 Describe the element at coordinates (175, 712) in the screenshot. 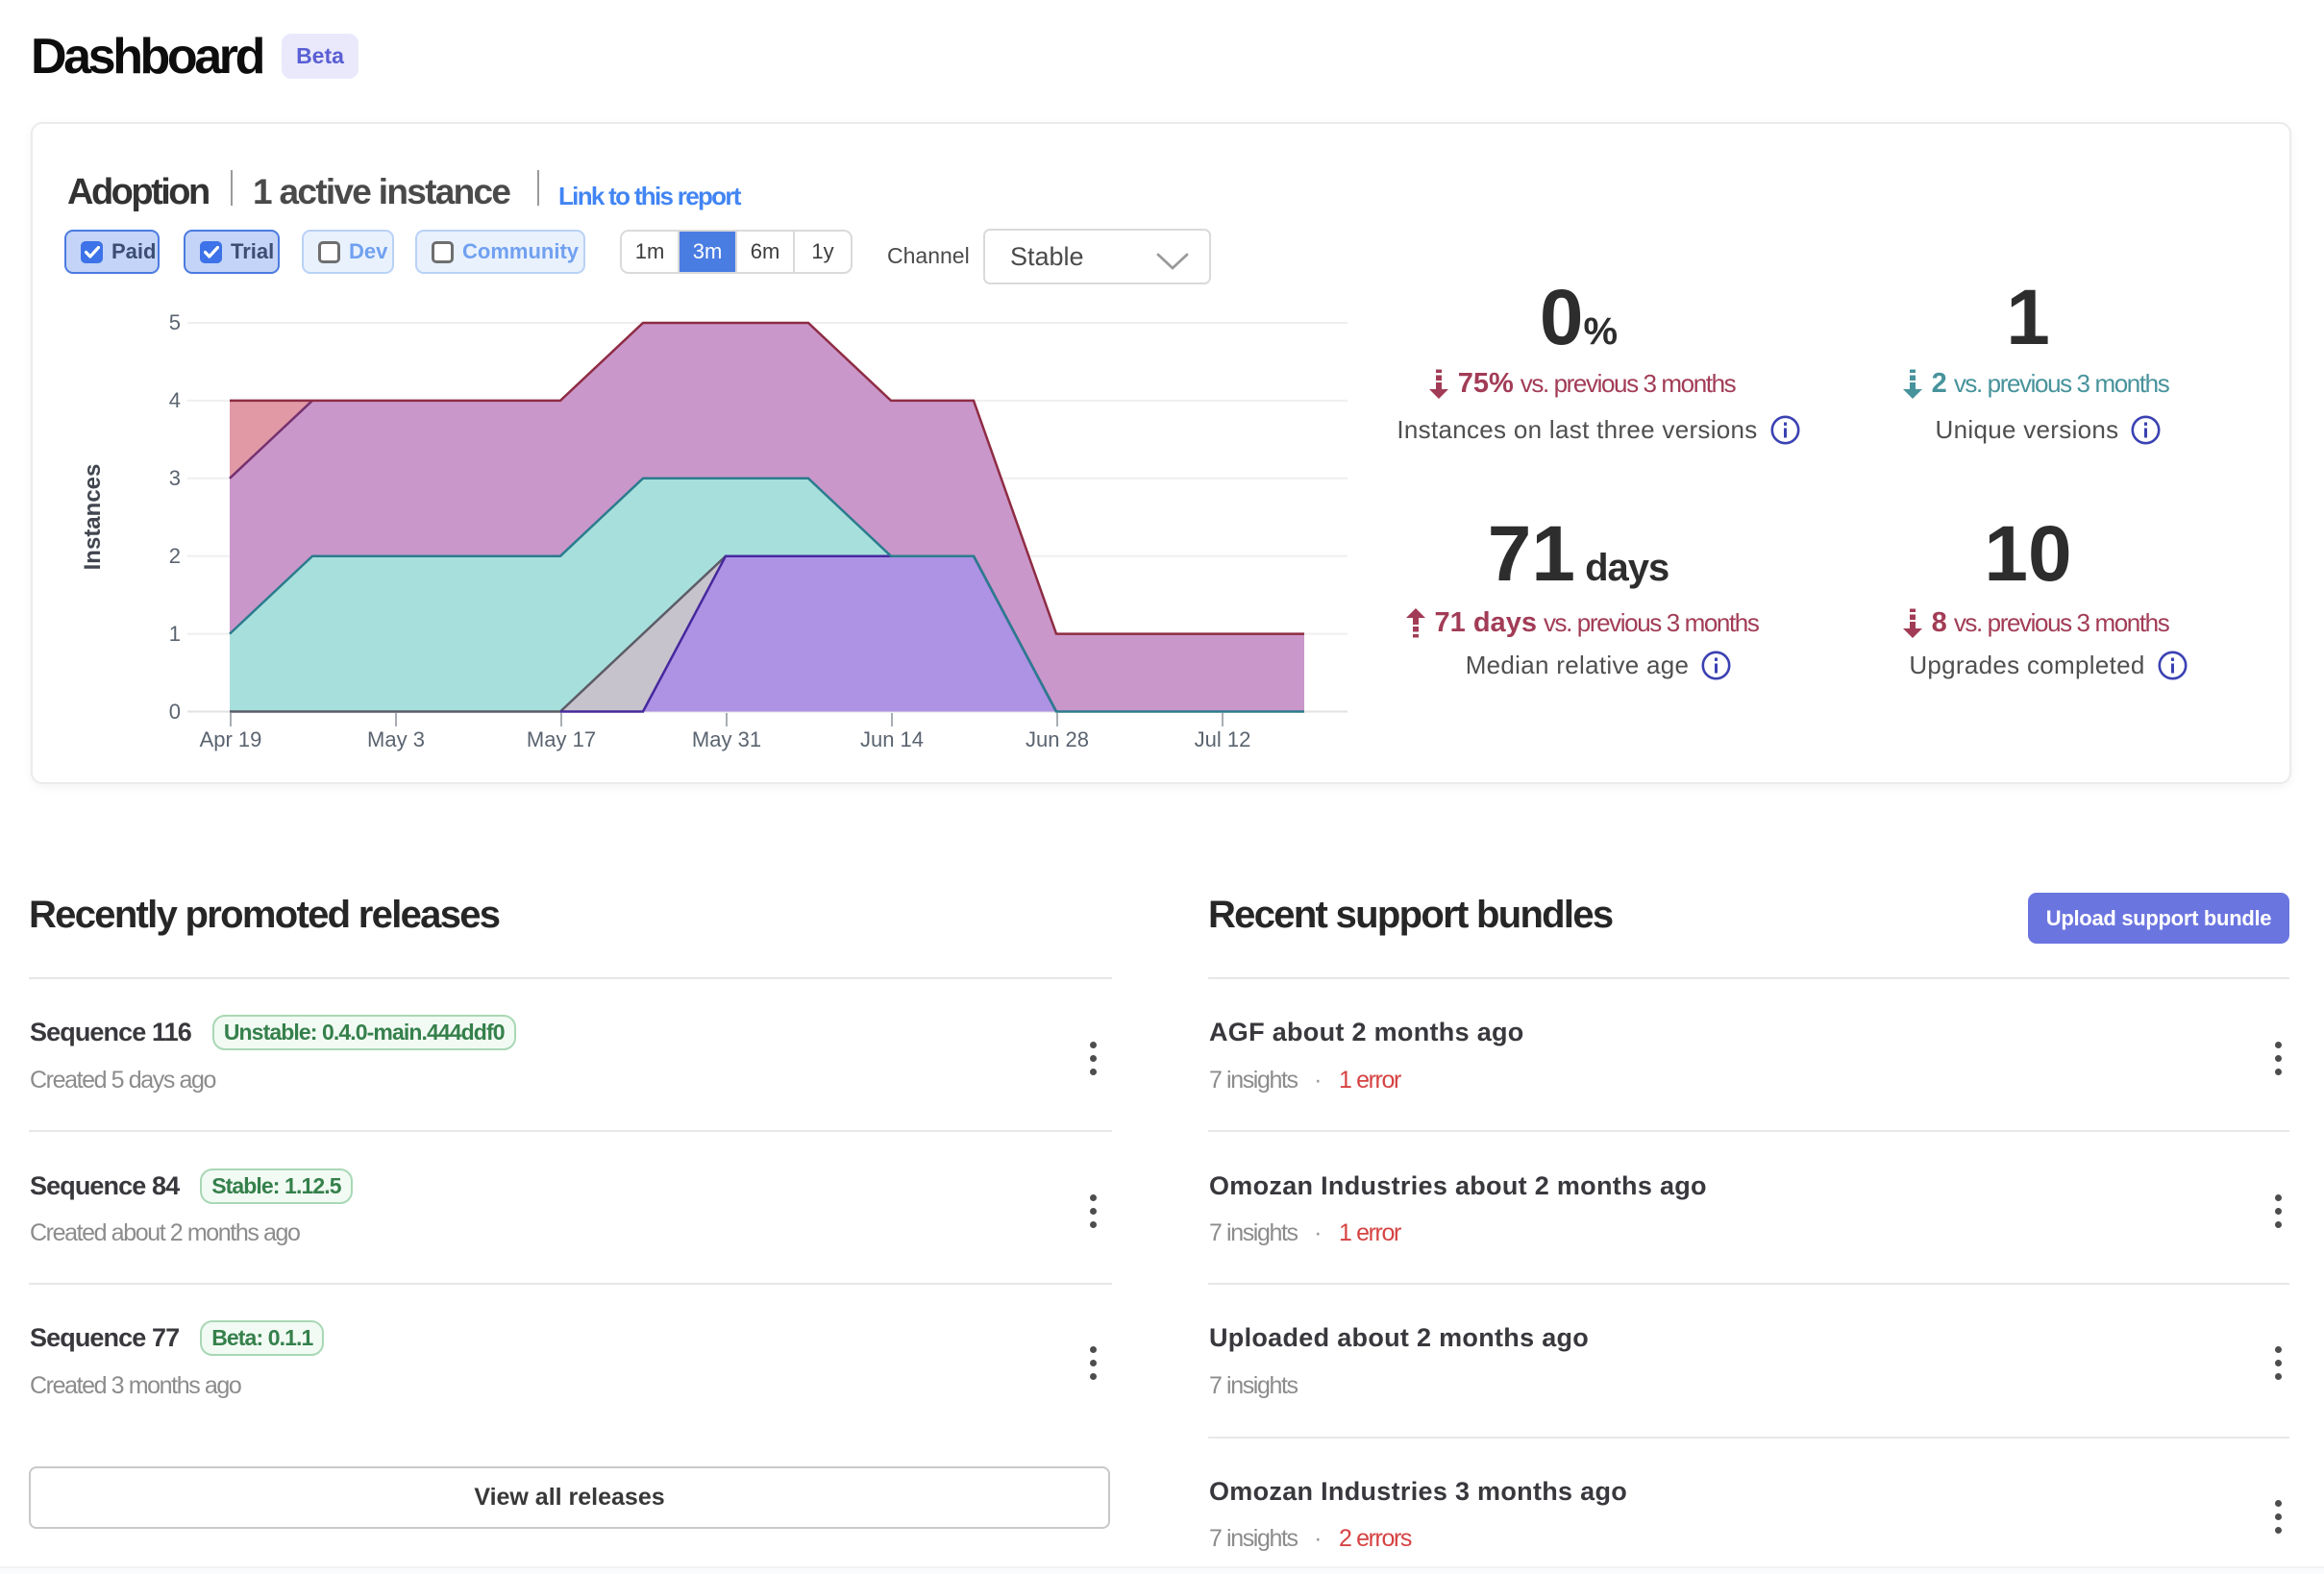

I see `svg-text: 0` at that location.